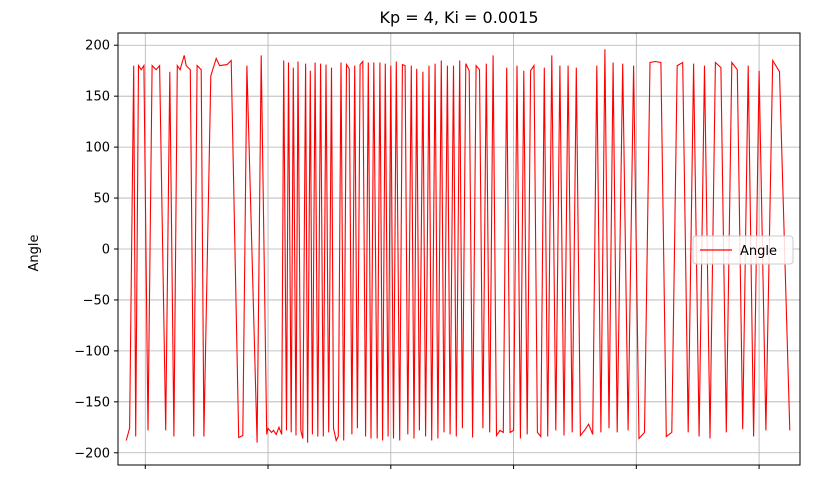 The width and height of the screenshot is (833, 477). I want to click on y-tick-label: −100, so click(92, 351).